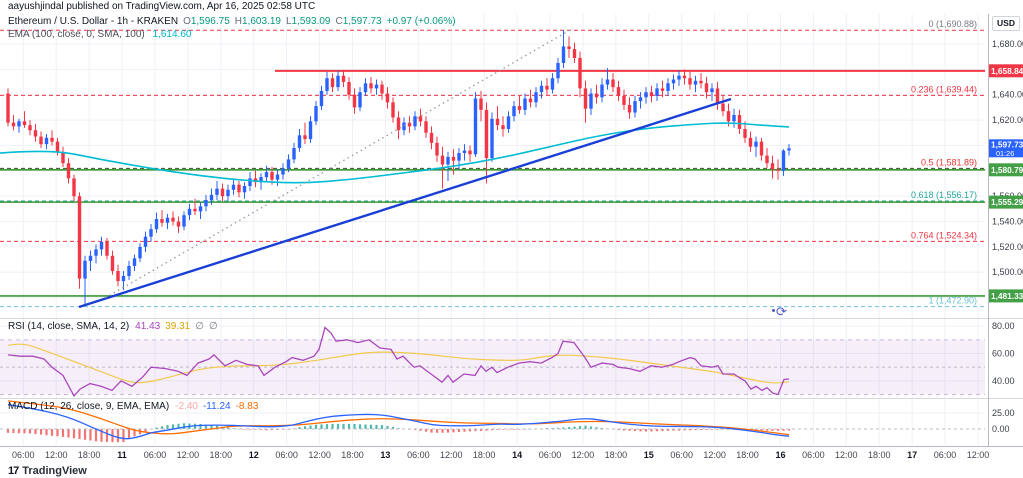  What do you see at coordinates (54, 470) in the screenshot?
I see `tradingview-brand: TradingView` at bounding box center [54, 470].